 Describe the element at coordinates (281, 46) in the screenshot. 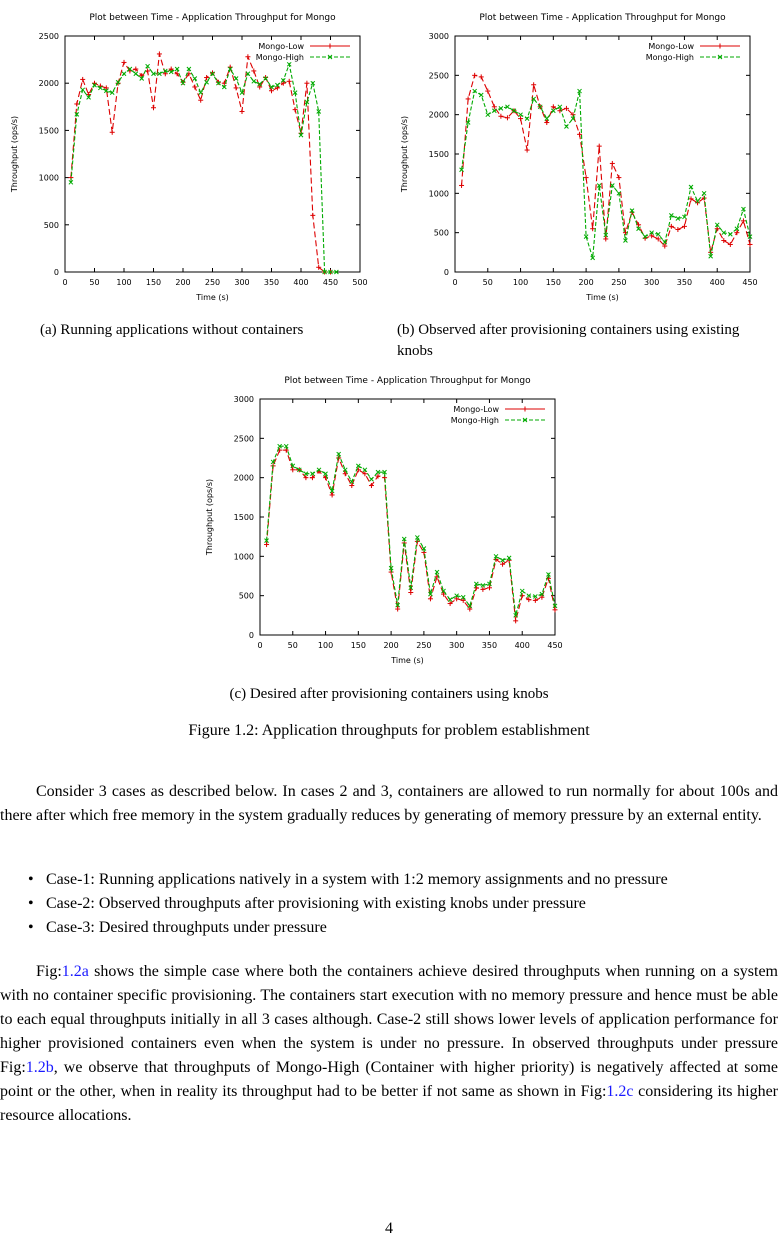

I see `legend-label: Mongo-Low` at that location.